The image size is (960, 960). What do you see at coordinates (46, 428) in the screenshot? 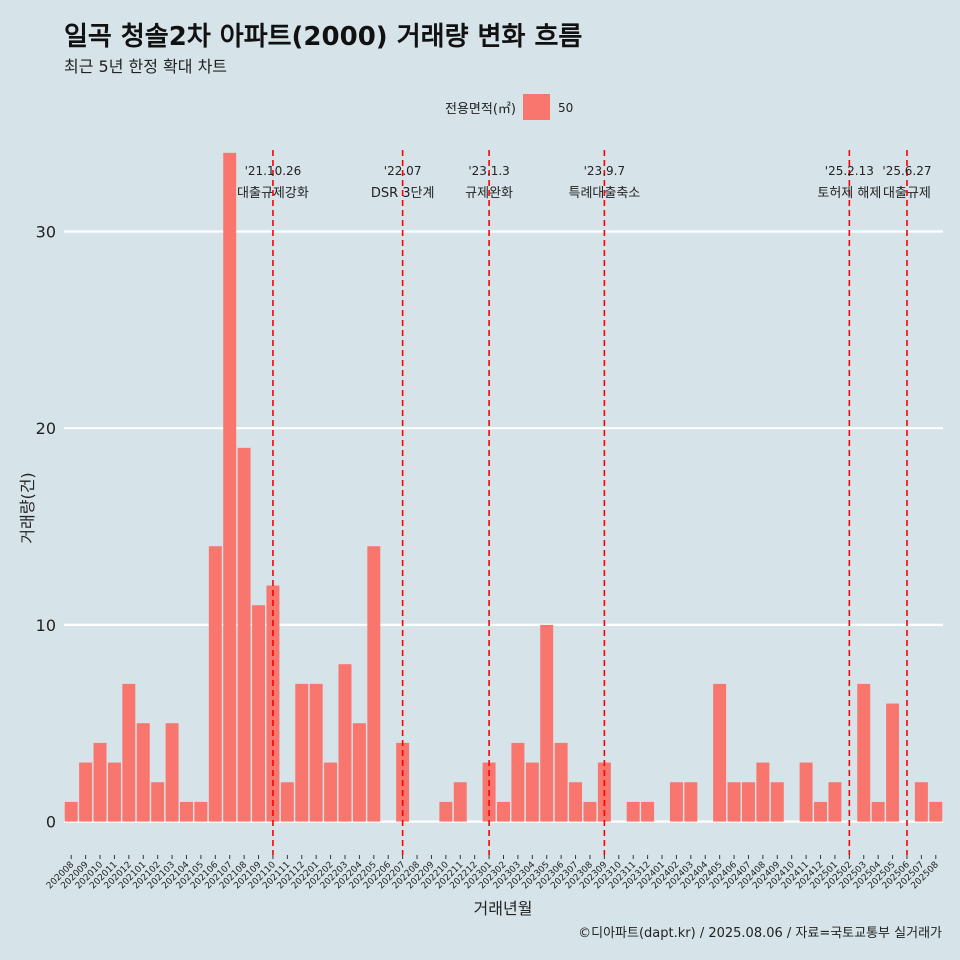
I see `y-tick-label: 20` at bounding box center [46, 428].